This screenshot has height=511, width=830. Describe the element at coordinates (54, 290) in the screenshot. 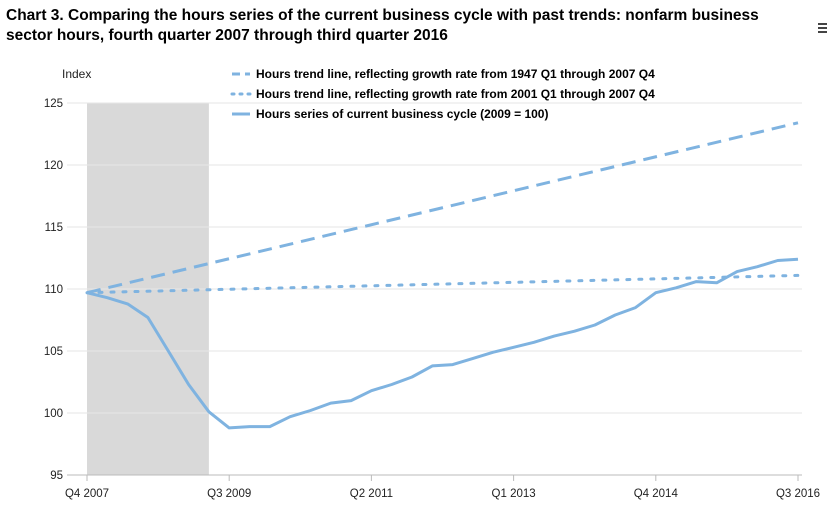

I see `y-tick-label: 110` at that location.